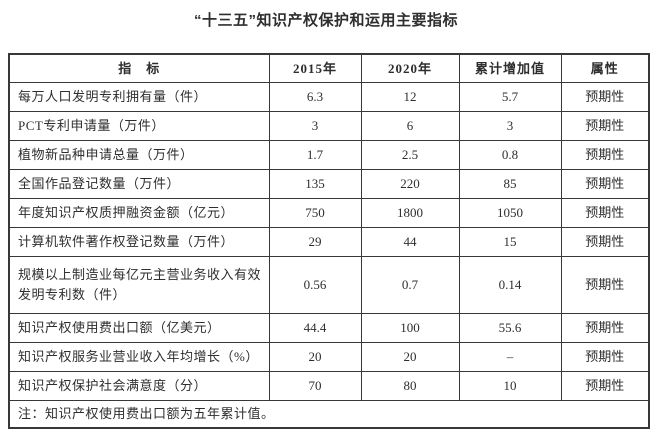 This screenshot has height=442, width=652. Describe the element at coordinates (139, 242) in the screenshot. I see `indicator-cell: 计算机软件著作权登记数量（万件）` at that location.